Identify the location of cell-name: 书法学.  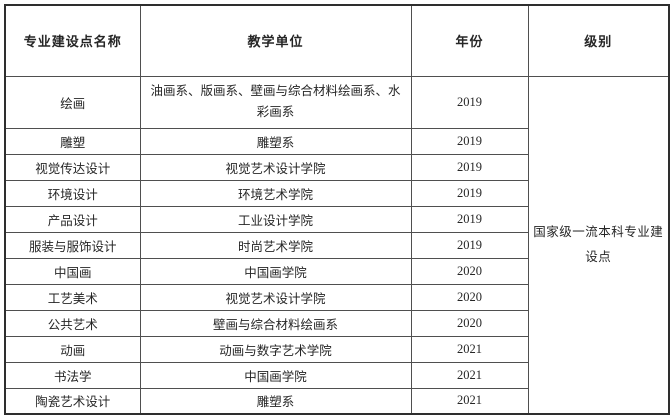
(72, 375).